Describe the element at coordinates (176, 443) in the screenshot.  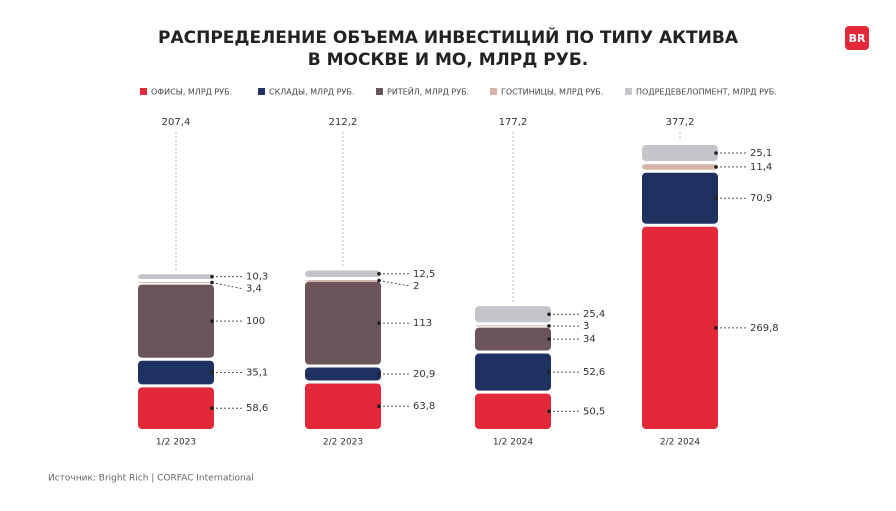
I see `x-tick-label: 1/2 2023` at that location.